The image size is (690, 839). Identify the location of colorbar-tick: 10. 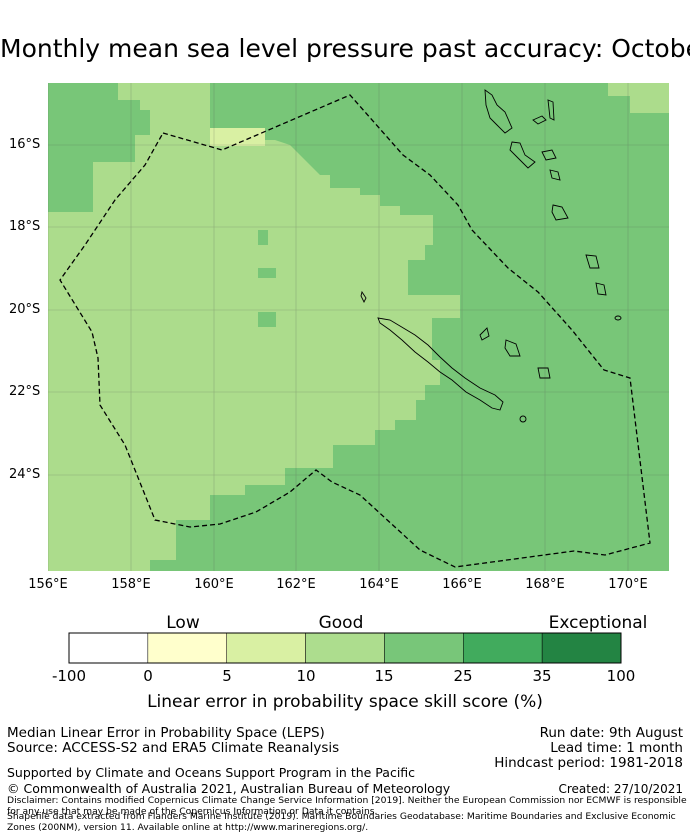
(306, 676).